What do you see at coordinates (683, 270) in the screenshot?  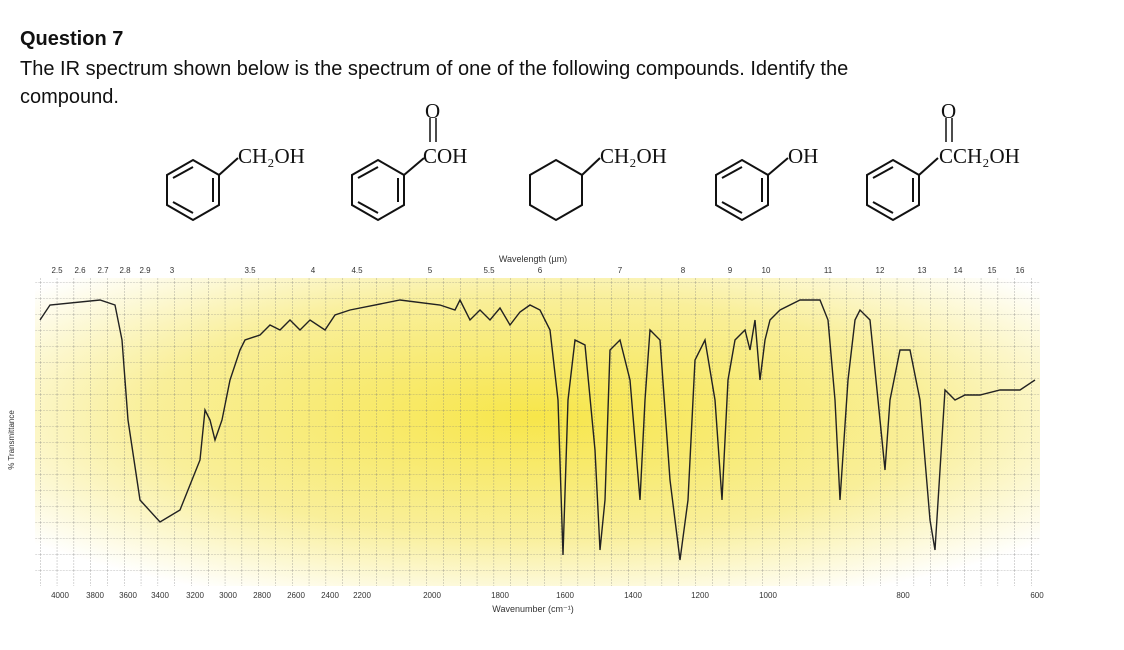 I see `wavelength-tick: 8` at bounding box center [683, 270].